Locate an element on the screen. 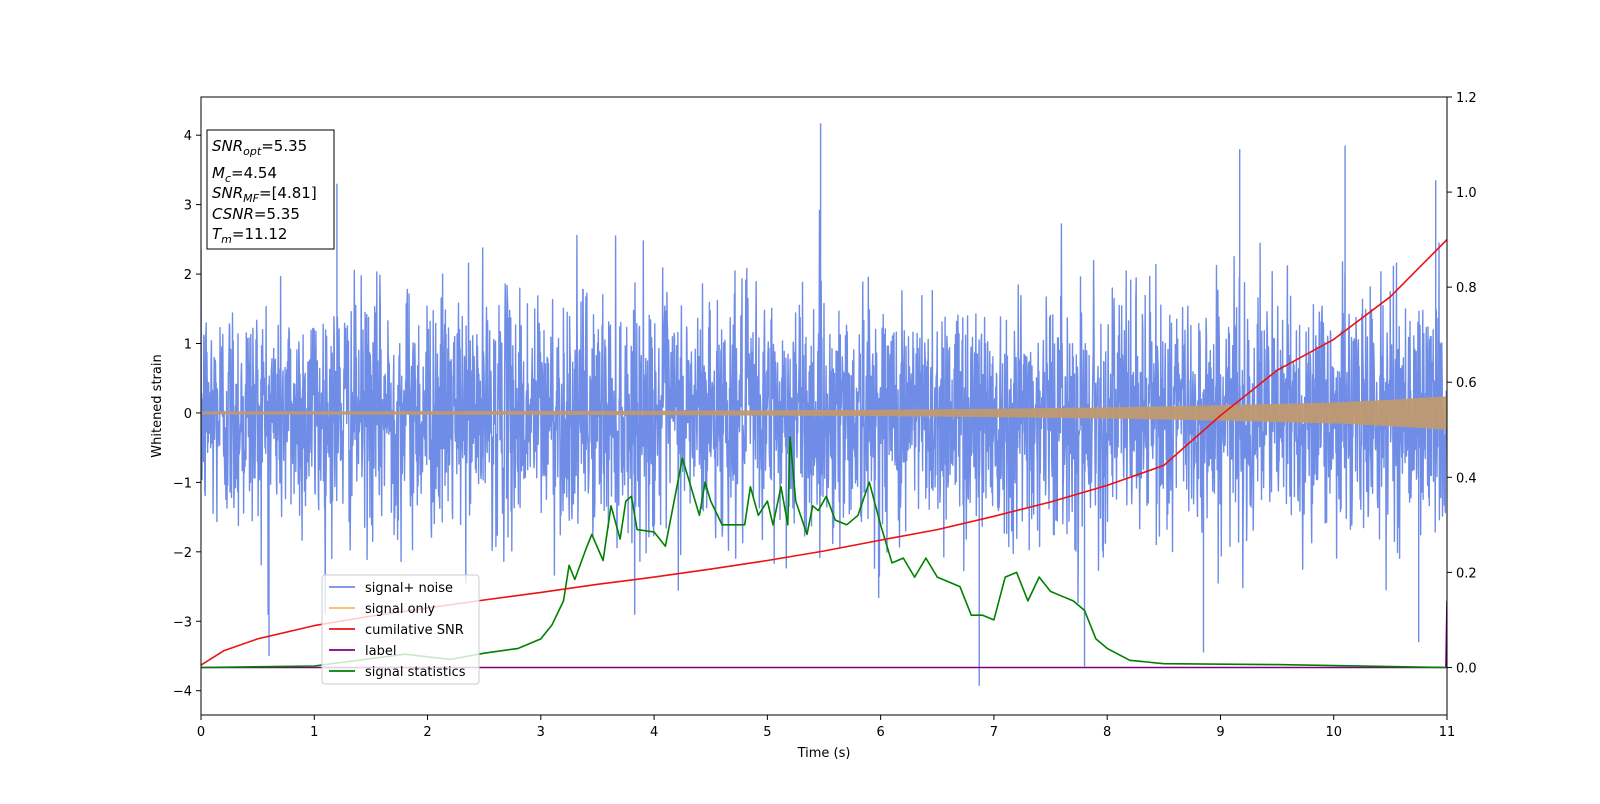 The height and width of the screenshot is (804, 1600). y-tick-label: 4 is located at coordinates (188, 136).